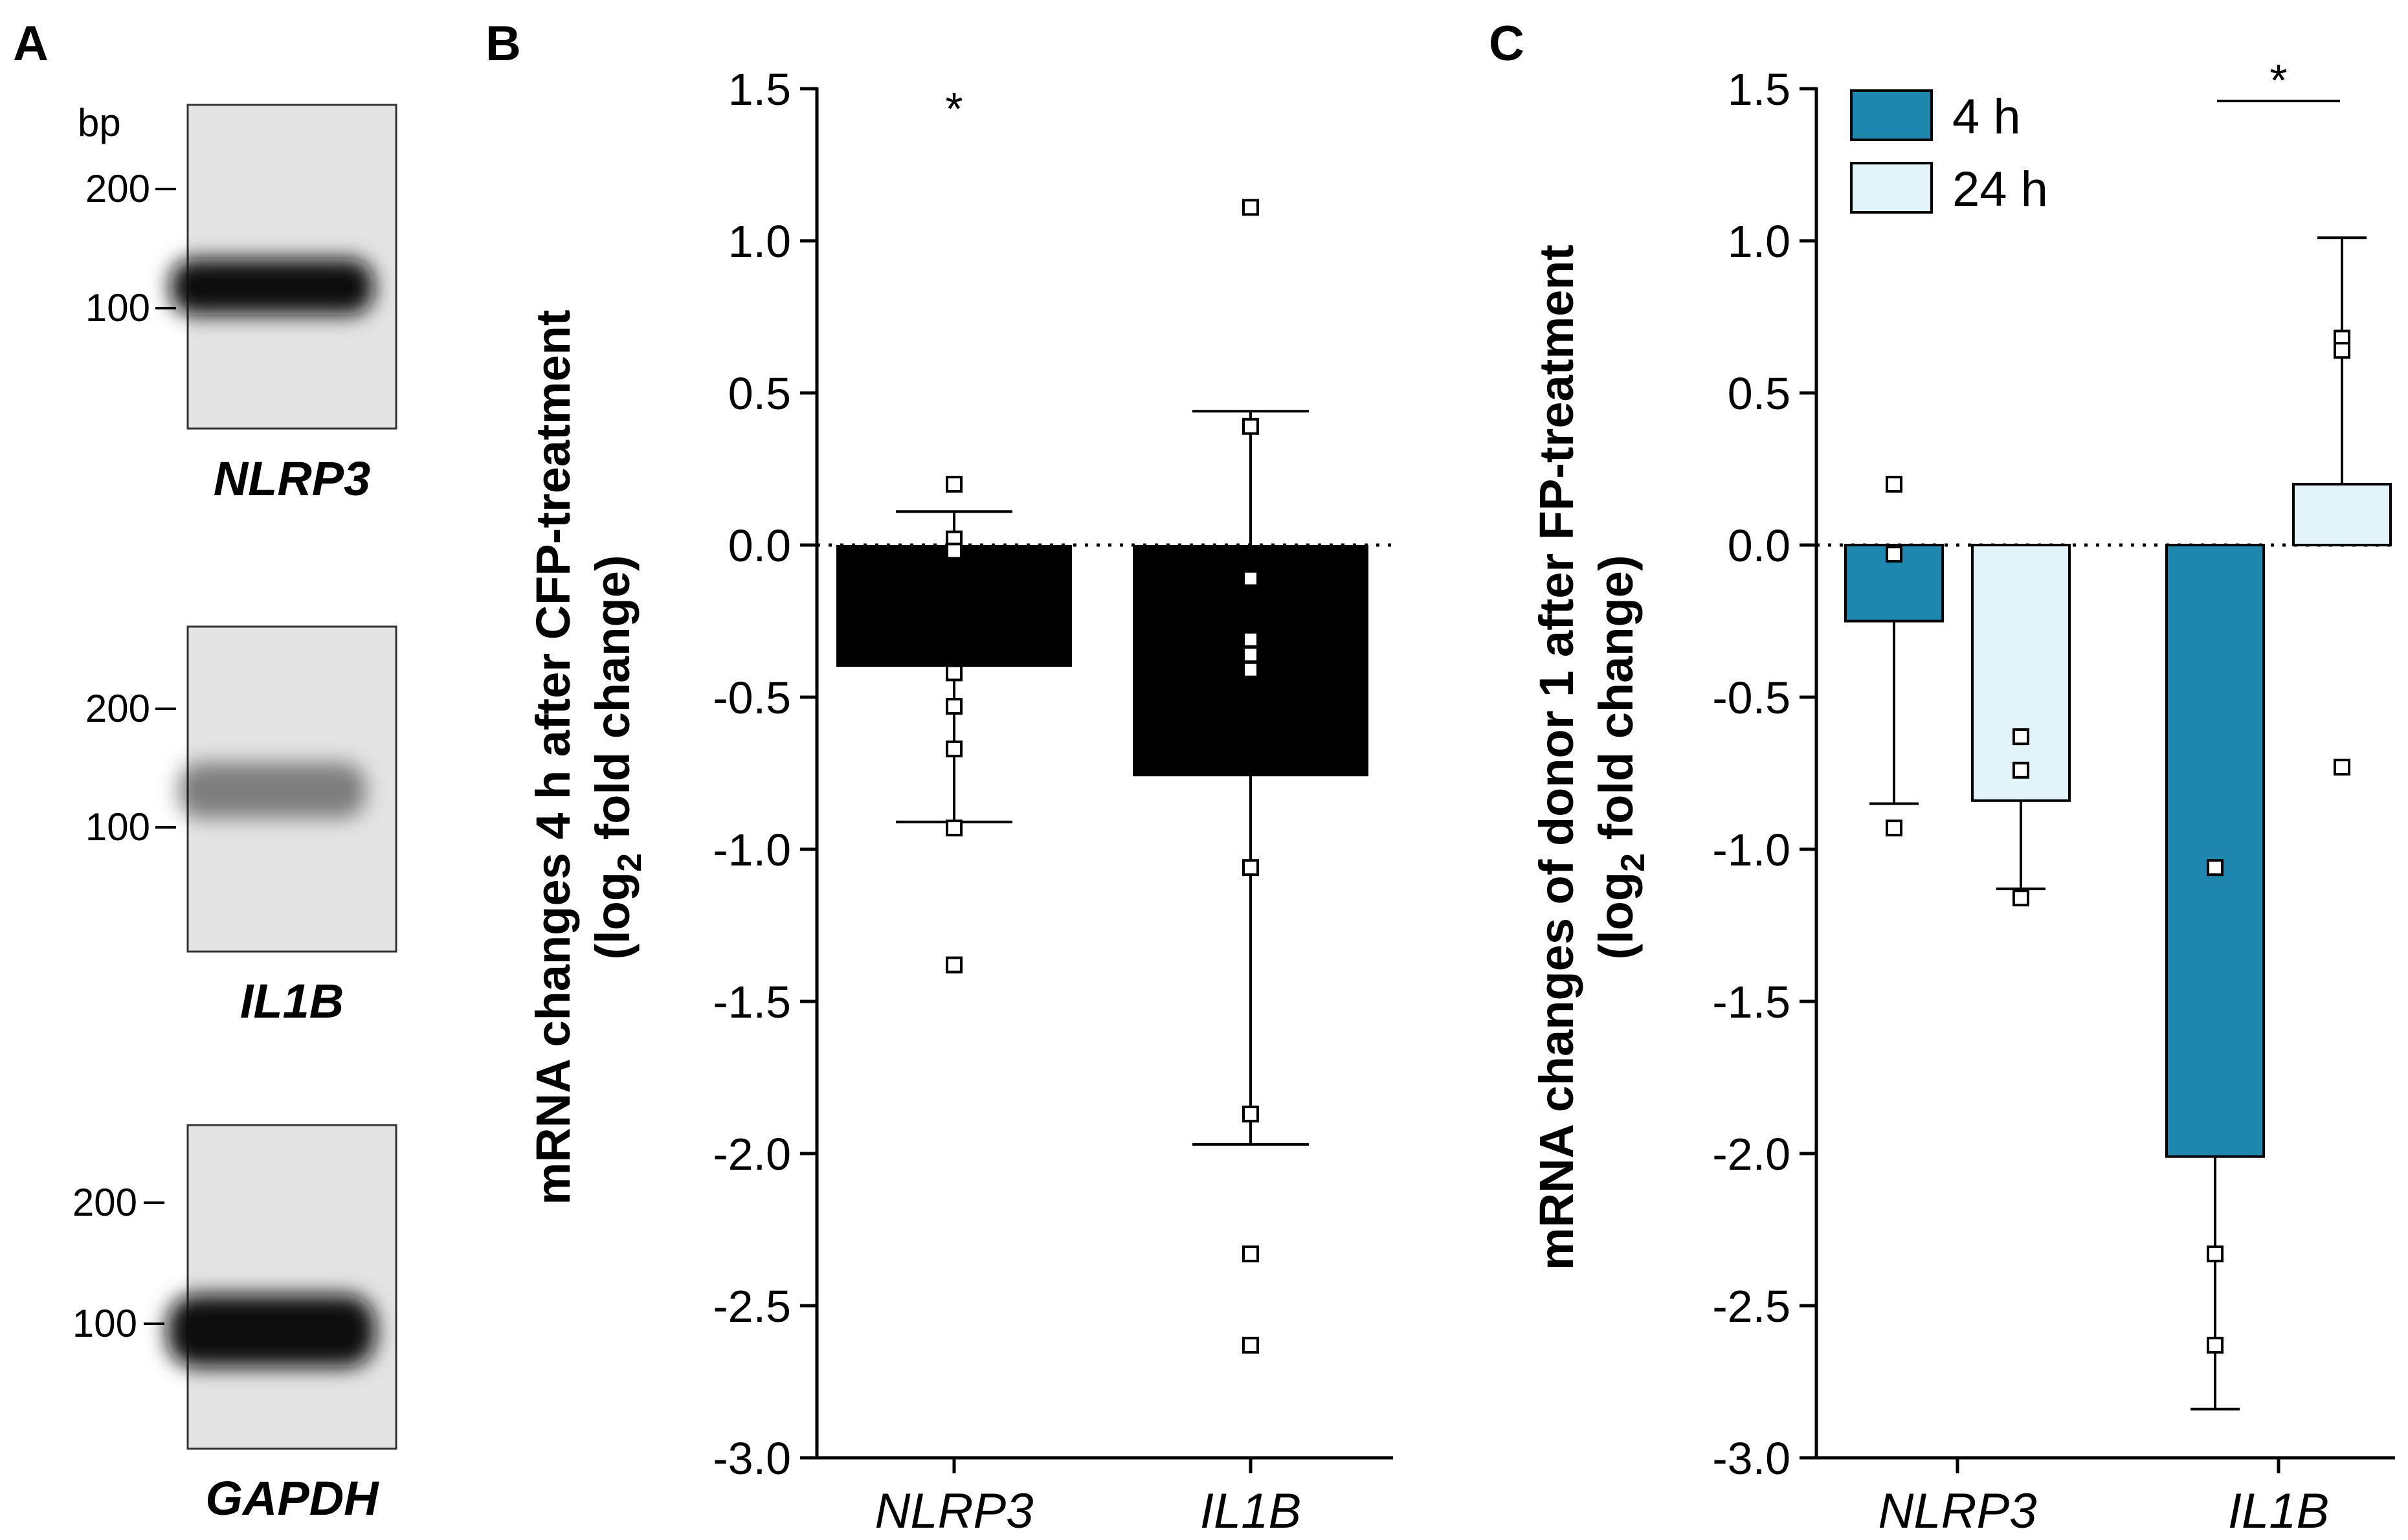 Image resolution: width=2408 pixels, height=1540 pixels. Describe the element at coordinates (31, 43) in the screenshot. I see `panel-label-a: A` at that location.